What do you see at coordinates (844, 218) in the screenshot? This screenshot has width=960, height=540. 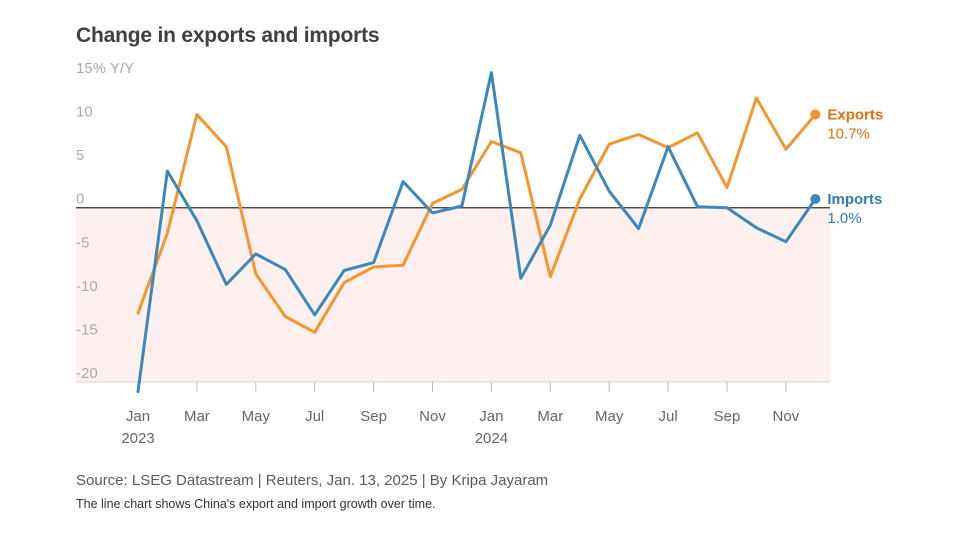 I see `series-value-imports: 1.0%` at bounding box center [844, 218].